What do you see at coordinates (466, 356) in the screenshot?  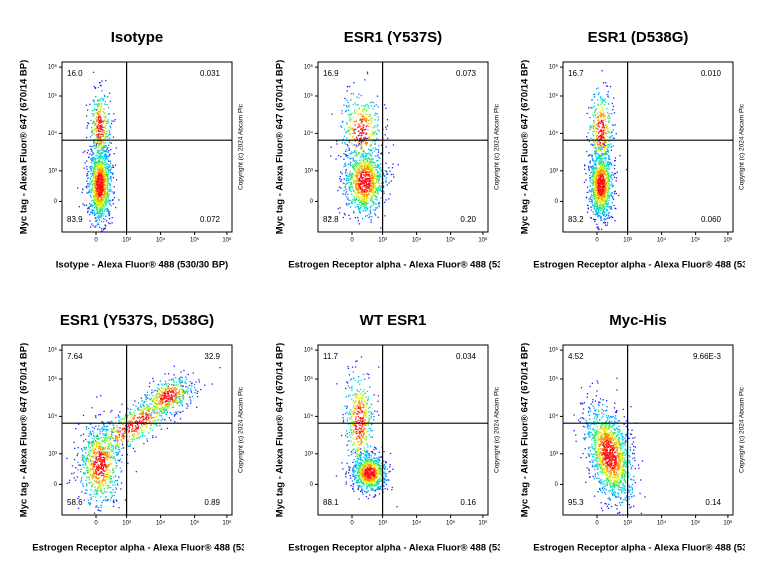 I see `quadrant-value: 0.034` at bounding box center [466, 356].